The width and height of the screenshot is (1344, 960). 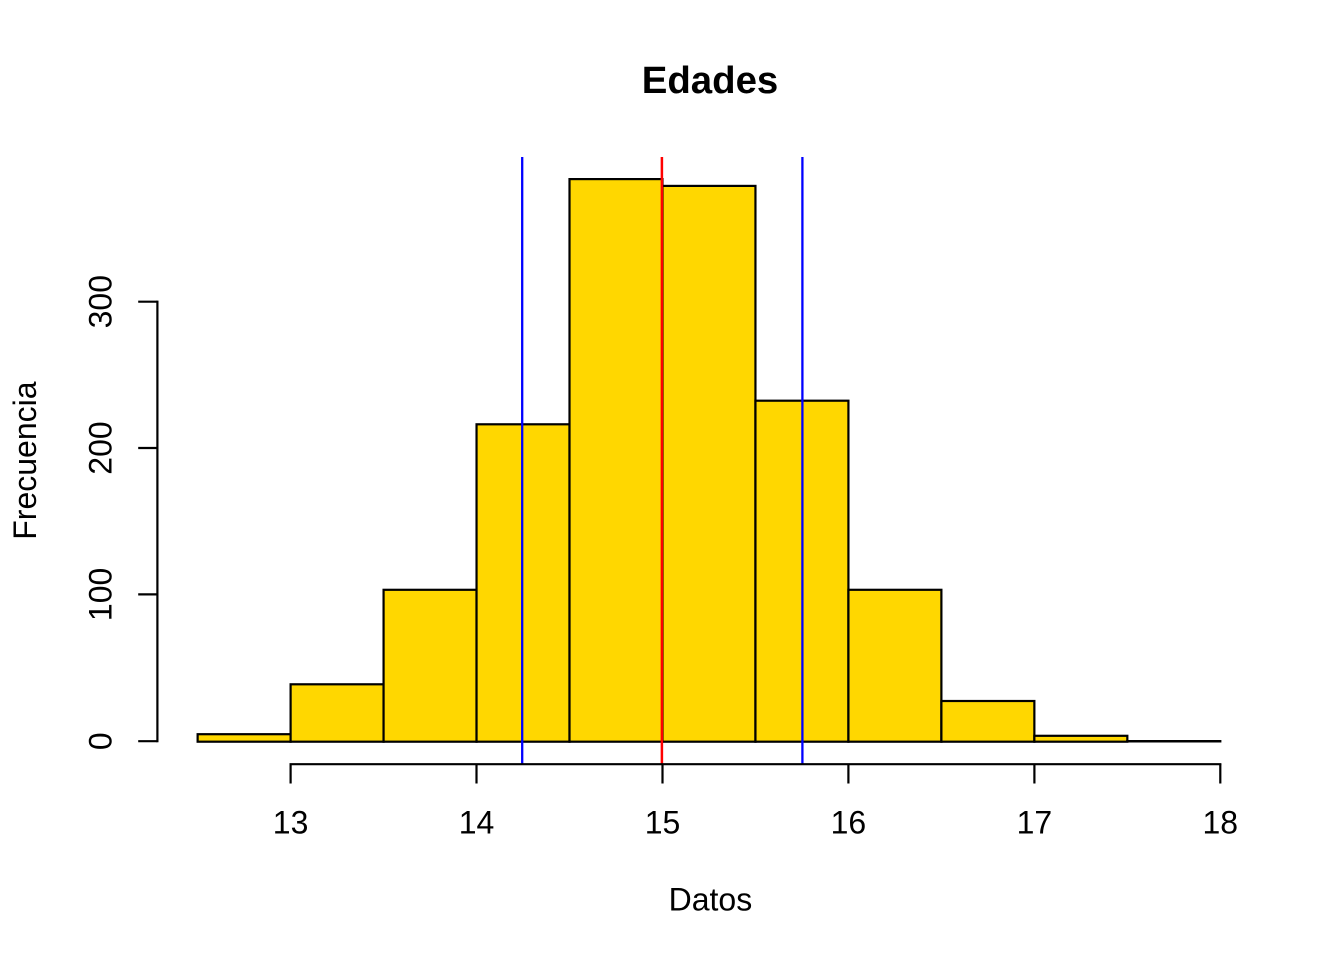 I want to click on svg-text: 18, so click(x=1221, y=823).